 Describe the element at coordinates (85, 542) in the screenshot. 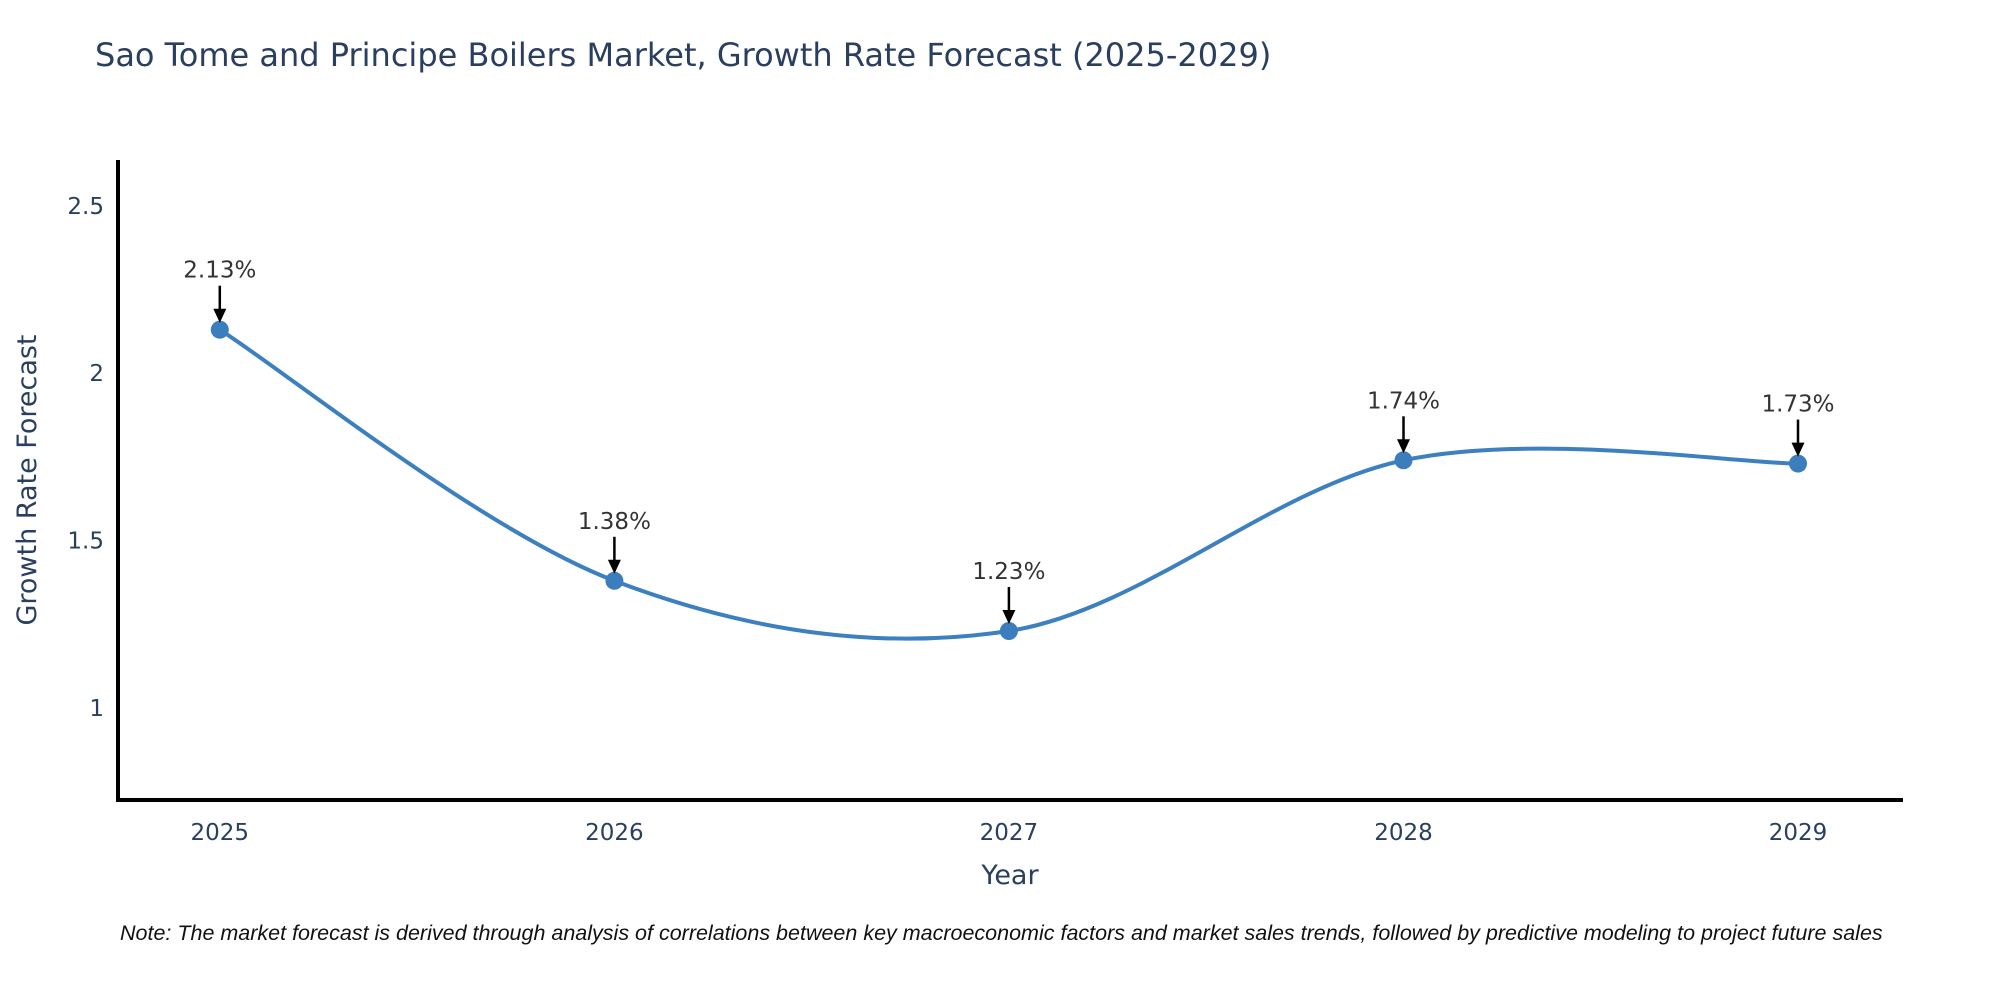

I see `y-tick-label: 1.5` at that location.